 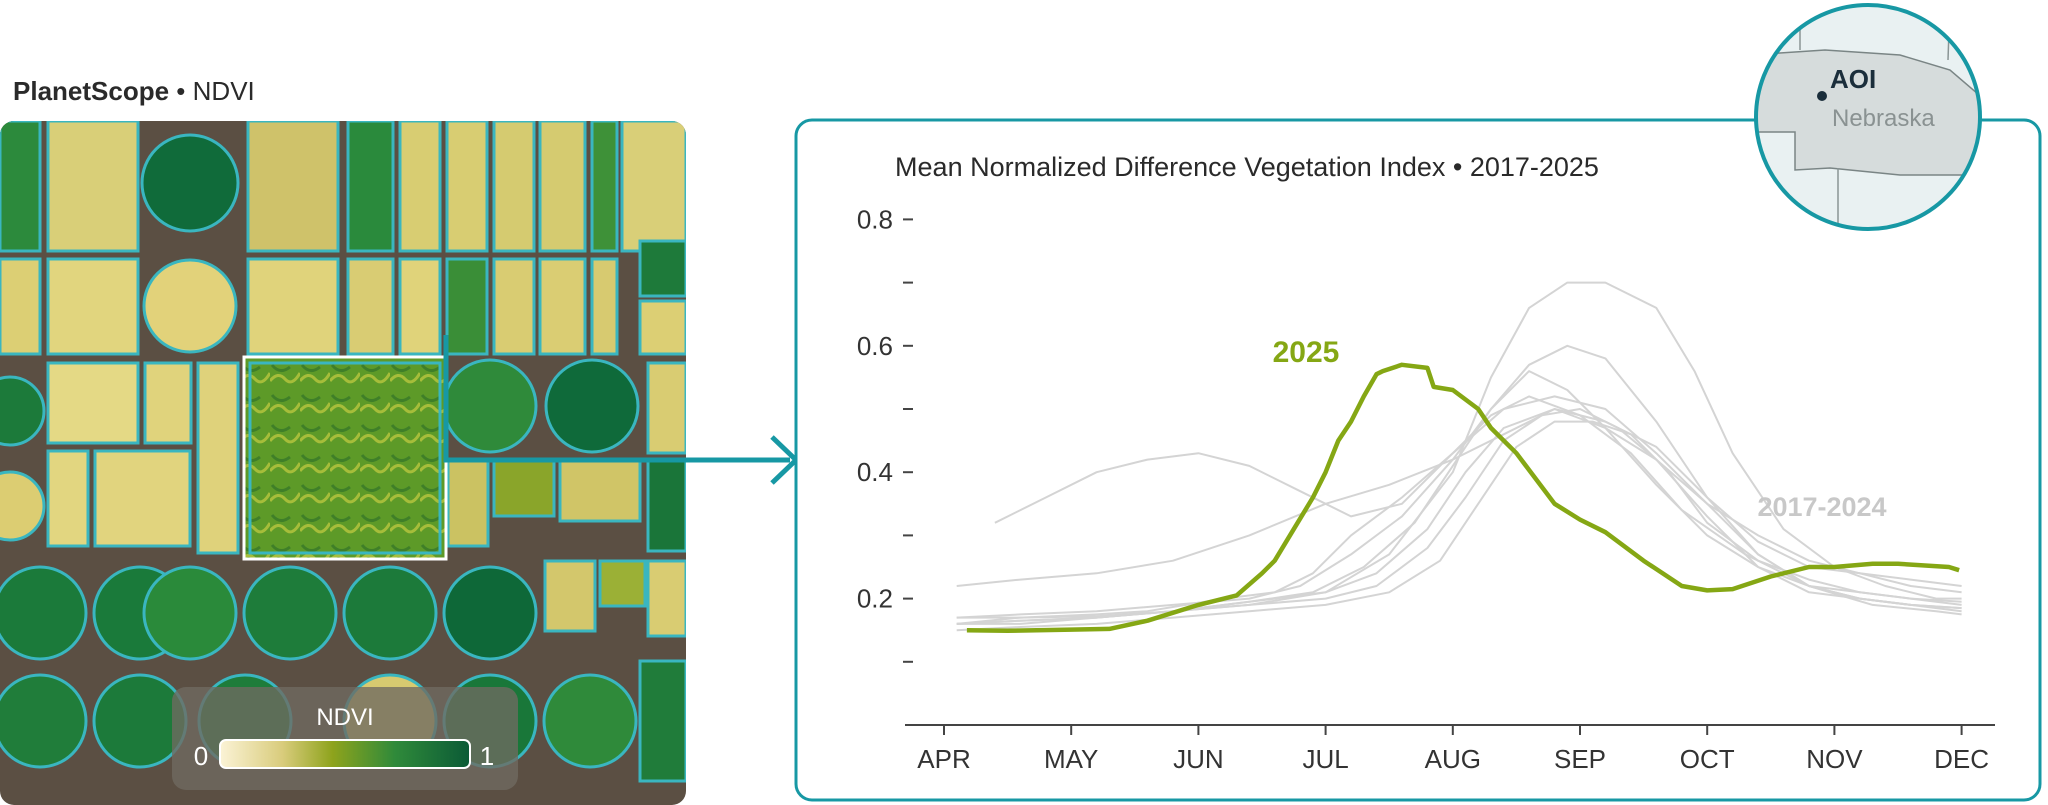 I want to click on x-tick-label: AUG, so click(x=1453, y=759).